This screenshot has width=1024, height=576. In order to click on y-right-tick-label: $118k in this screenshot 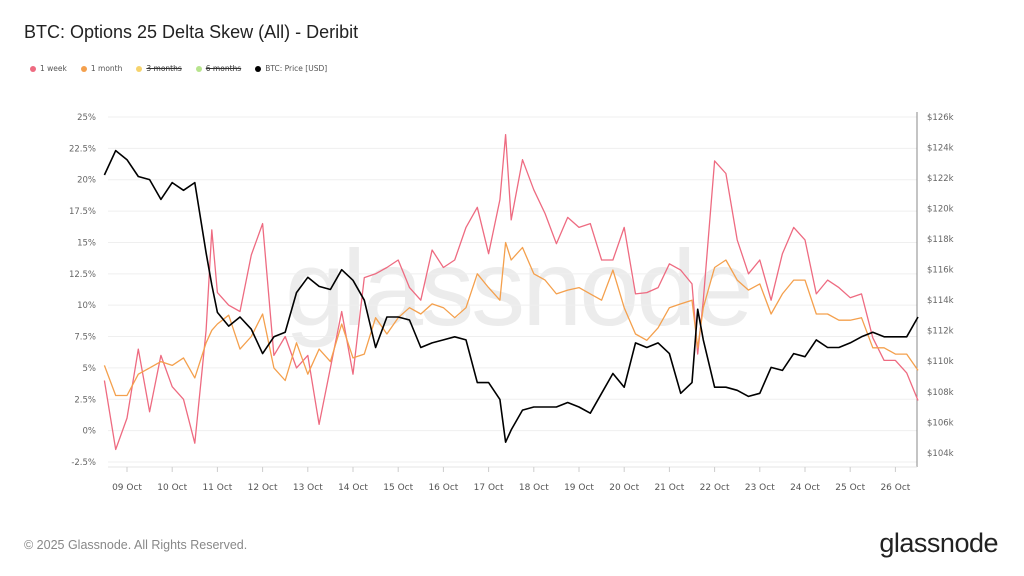, I will do `click(940, 240)`.